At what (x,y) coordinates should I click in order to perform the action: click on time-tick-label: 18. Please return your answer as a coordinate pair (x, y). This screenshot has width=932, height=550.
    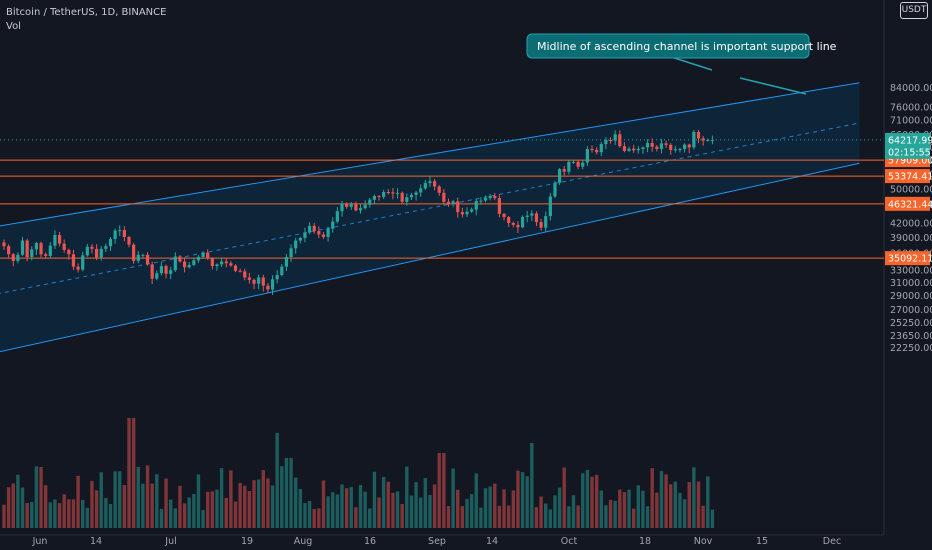
    Looking at the image, I should click on (645, 541).